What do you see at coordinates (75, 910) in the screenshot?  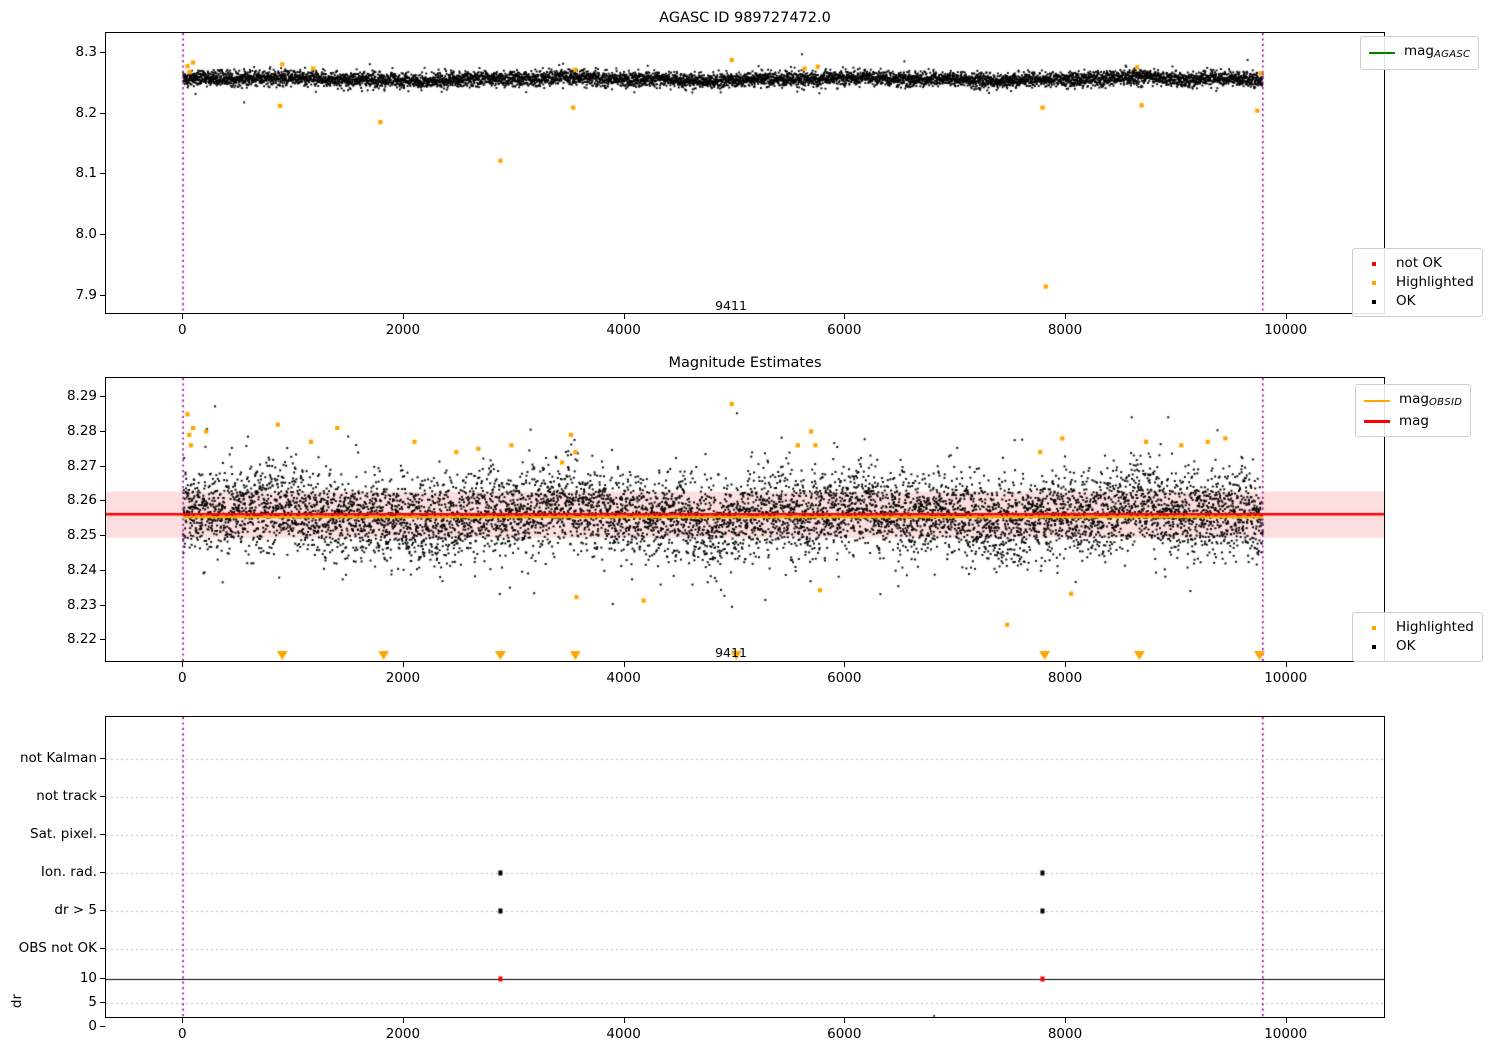 I see `panel3-flag-label: dr > 5` at bounding box center [75, 910].